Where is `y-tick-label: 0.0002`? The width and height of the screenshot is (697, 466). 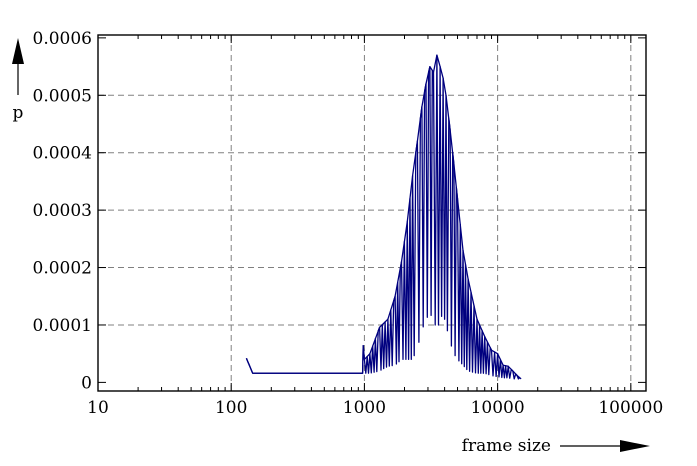
y-tick-label: 0.0002 is located at coordinates (62, 269).